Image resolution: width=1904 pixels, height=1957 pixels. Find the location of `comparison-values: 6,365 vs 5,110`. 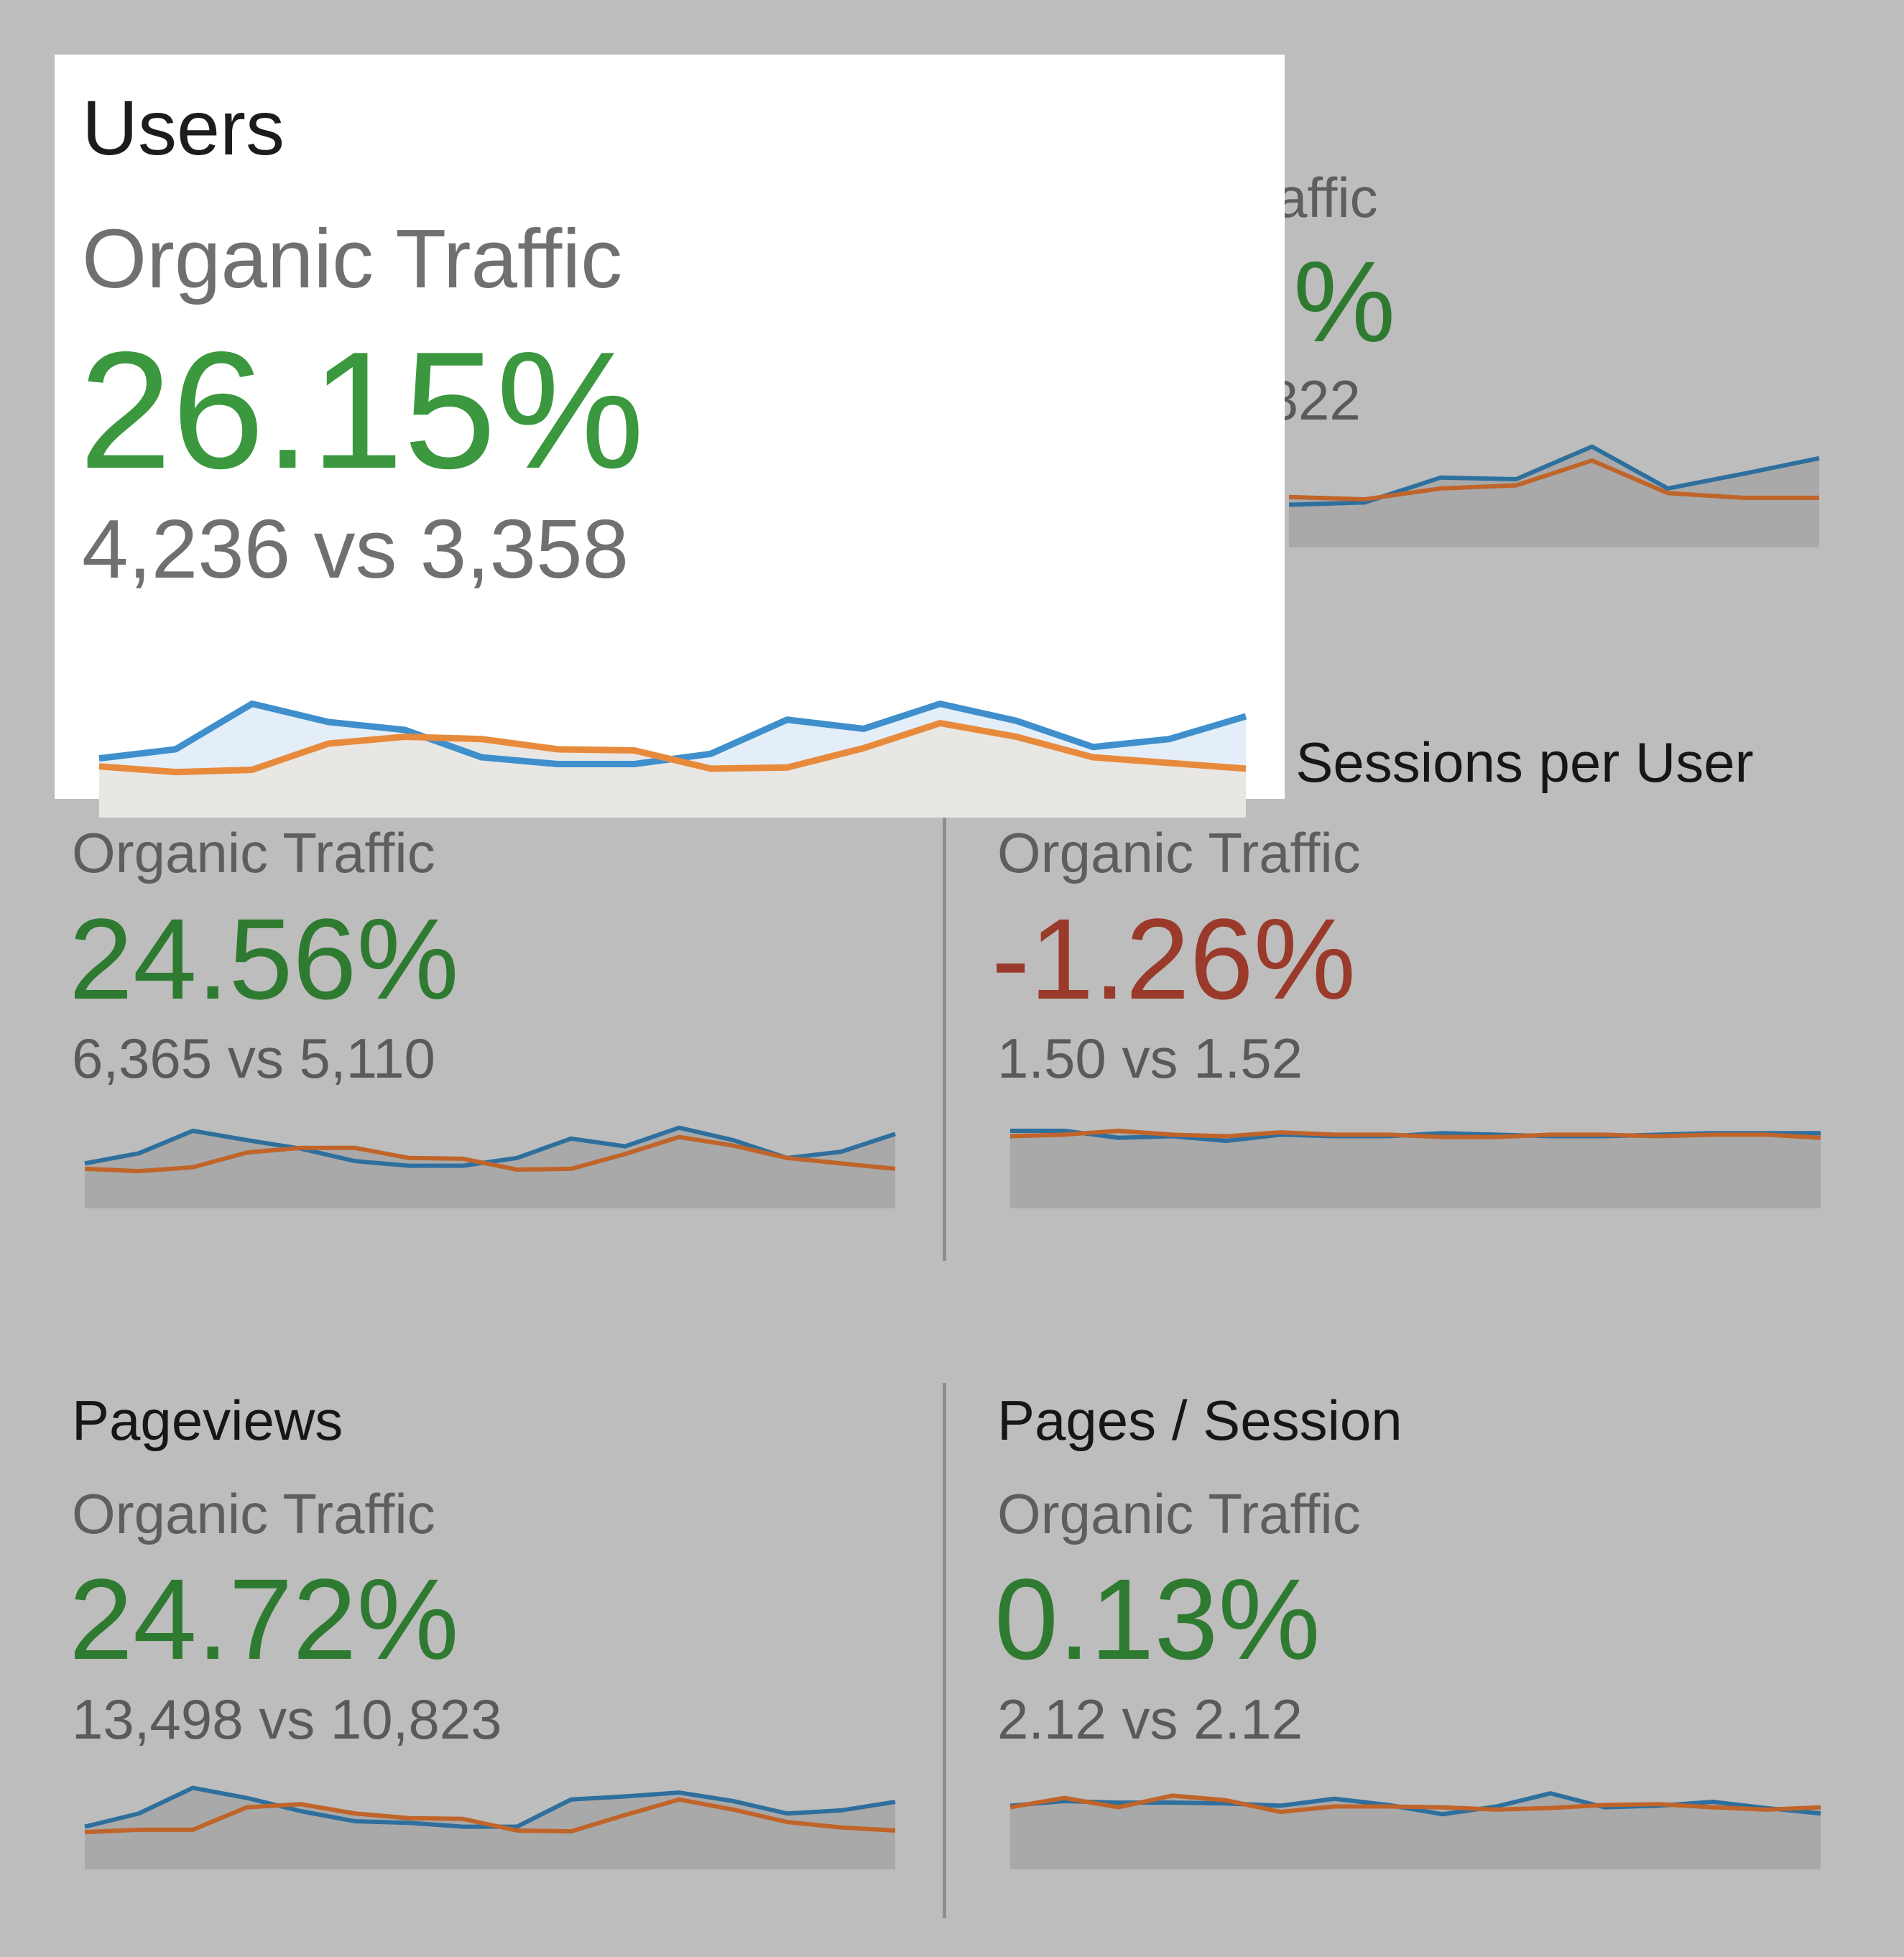

comparison-values: 6,365 vs 5,110 is located at coordinates (253, 1058).